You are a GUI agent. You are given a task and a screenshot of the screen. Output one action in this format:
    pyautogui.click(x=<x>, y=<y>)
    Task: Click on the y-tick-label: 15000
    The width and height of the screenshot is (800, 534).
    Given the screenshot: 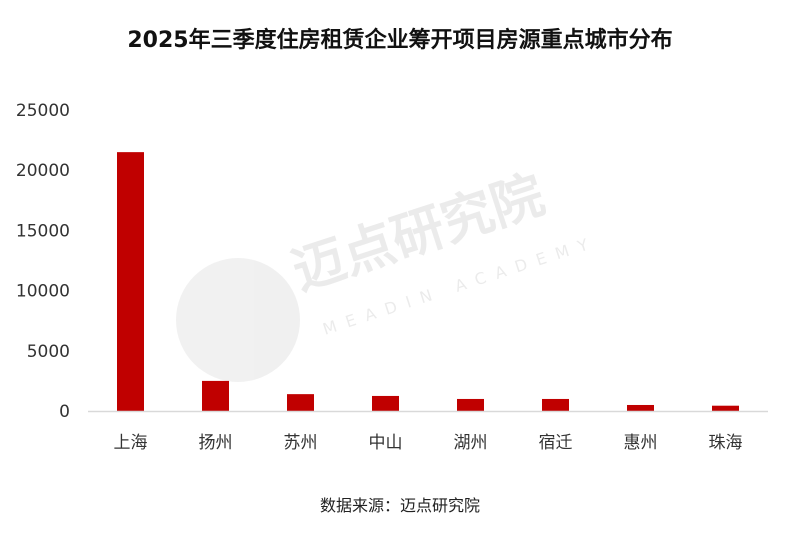 What is the action you would take?
    pyautogui.click(x=43, y=231)
    